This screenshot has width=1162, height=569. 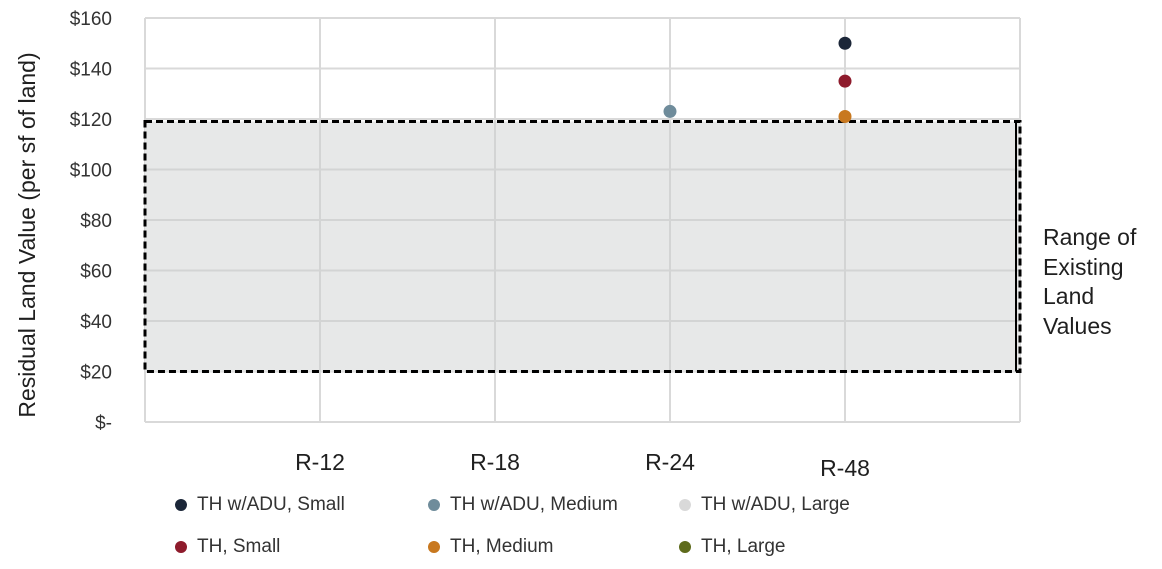 I want to click on y-tick-label: $160, so click(x=91, y=19).